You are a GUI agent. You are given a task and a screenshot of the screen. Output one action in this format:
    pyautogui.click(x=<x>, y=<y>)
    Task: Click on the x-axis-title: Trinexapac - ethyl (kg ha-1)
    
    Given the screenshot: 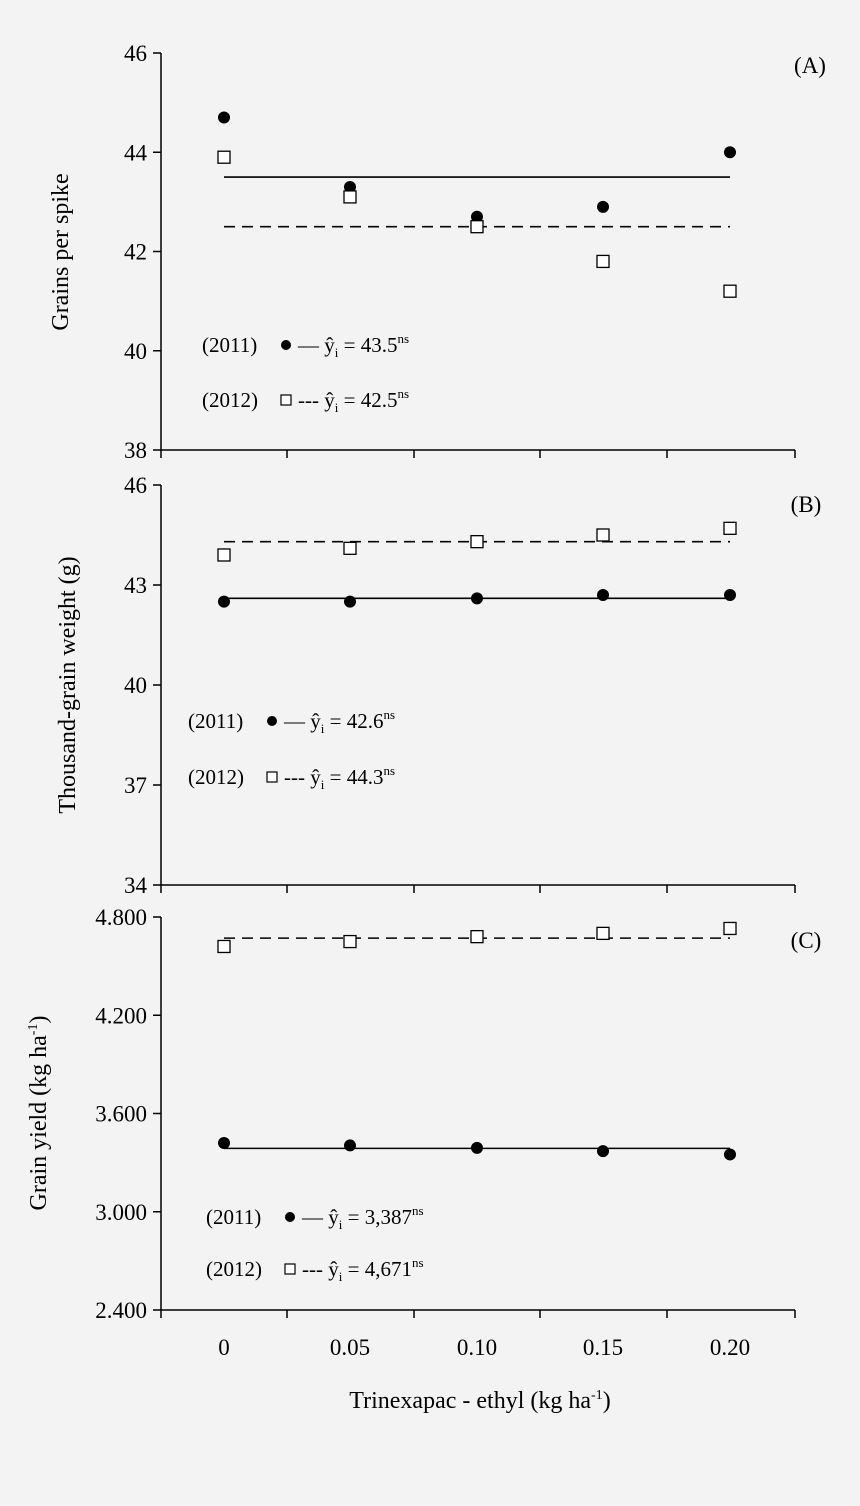 What is the action you would take?
    pyautogui.click(x=479, y=1401)
    